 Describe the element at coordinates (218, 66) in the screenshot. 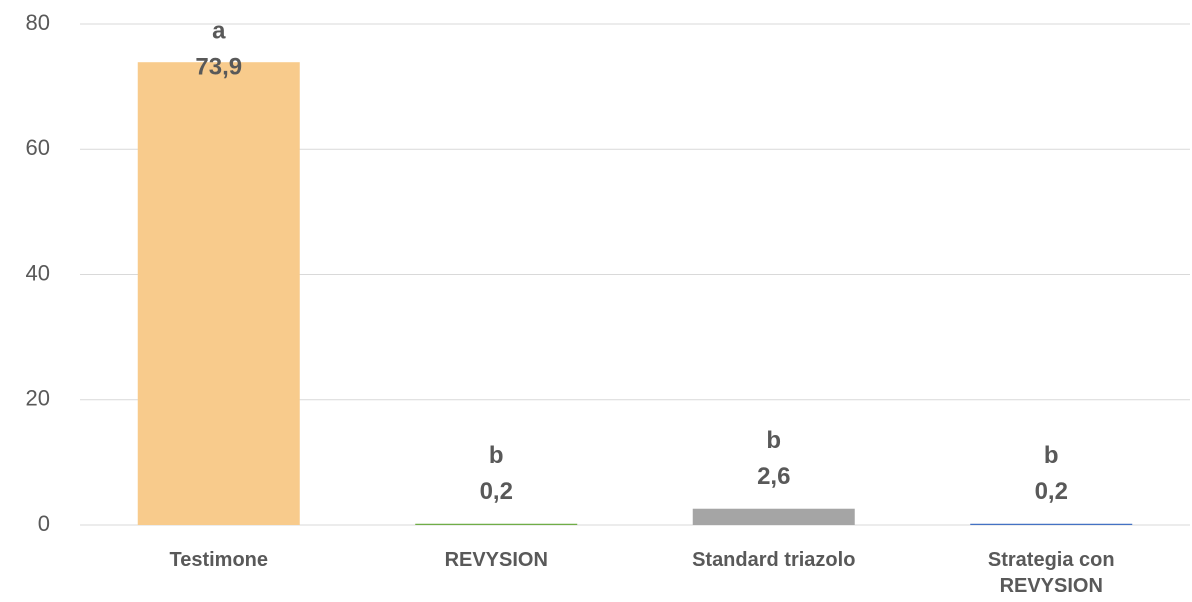

I see `value-label: 73,9` at that location.